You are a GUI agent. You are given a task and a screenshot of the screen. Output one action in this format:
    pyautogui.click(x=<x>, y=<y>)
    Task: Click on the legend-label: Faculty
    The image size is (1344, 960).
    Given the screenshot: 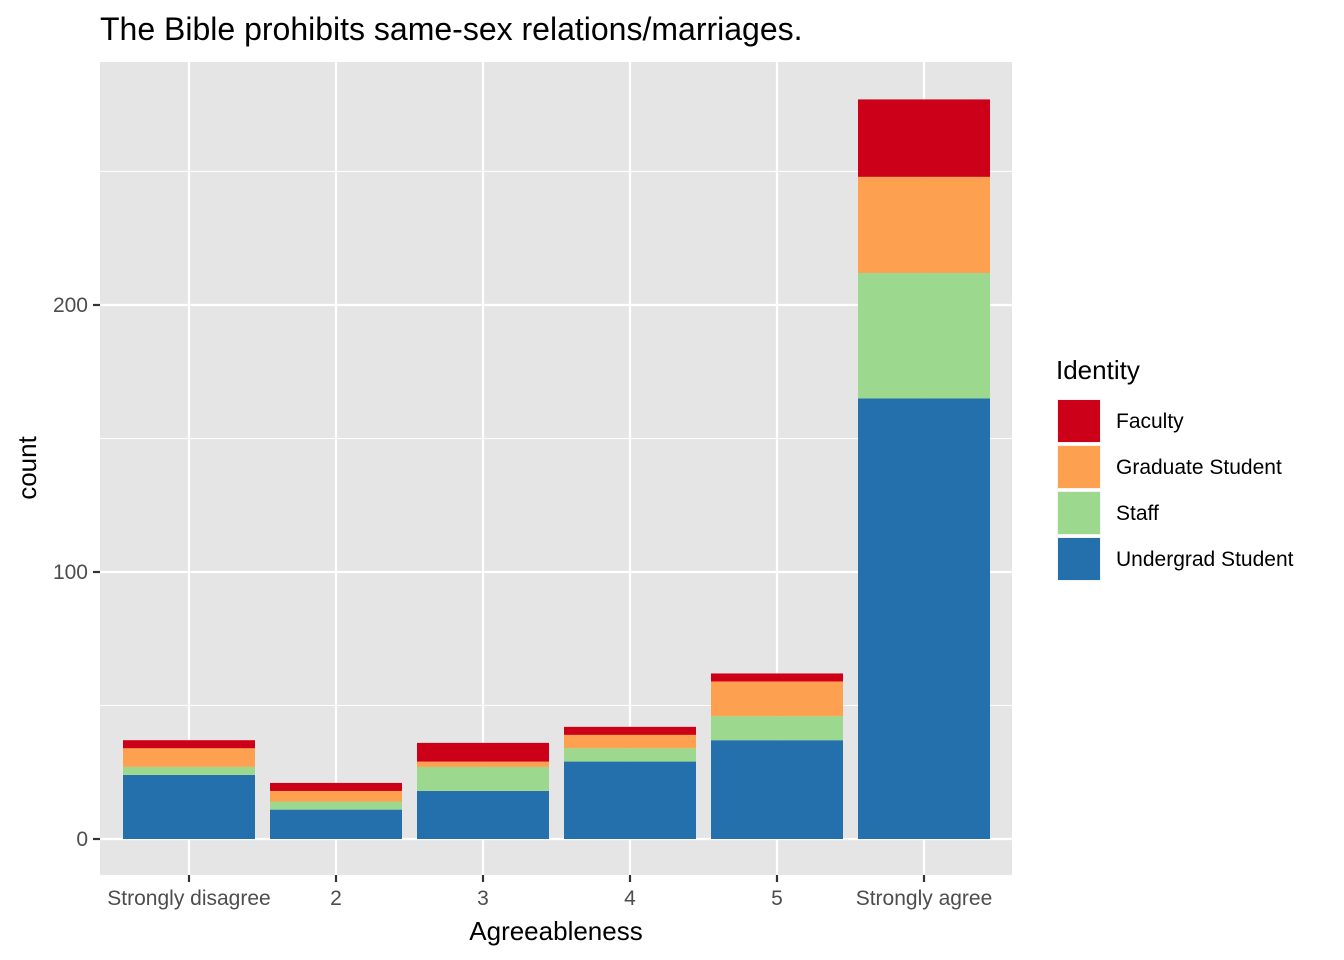 What is the action you would take?
    pyautogui.click(x=1150, y=421)
    